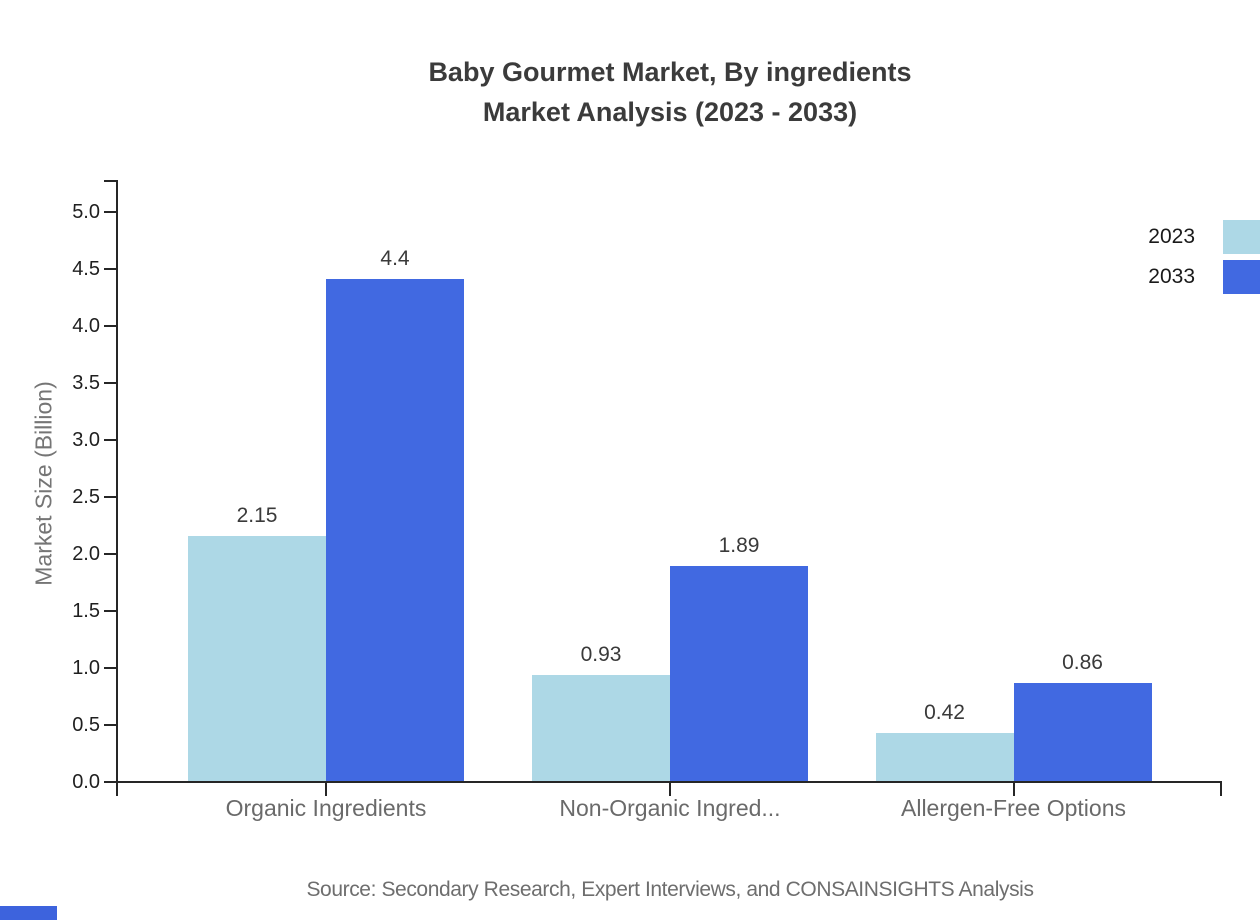 The width and height of the screenshot is (1260, 920). I want to click on y-tick-label: 1.5, so click(86, 611).